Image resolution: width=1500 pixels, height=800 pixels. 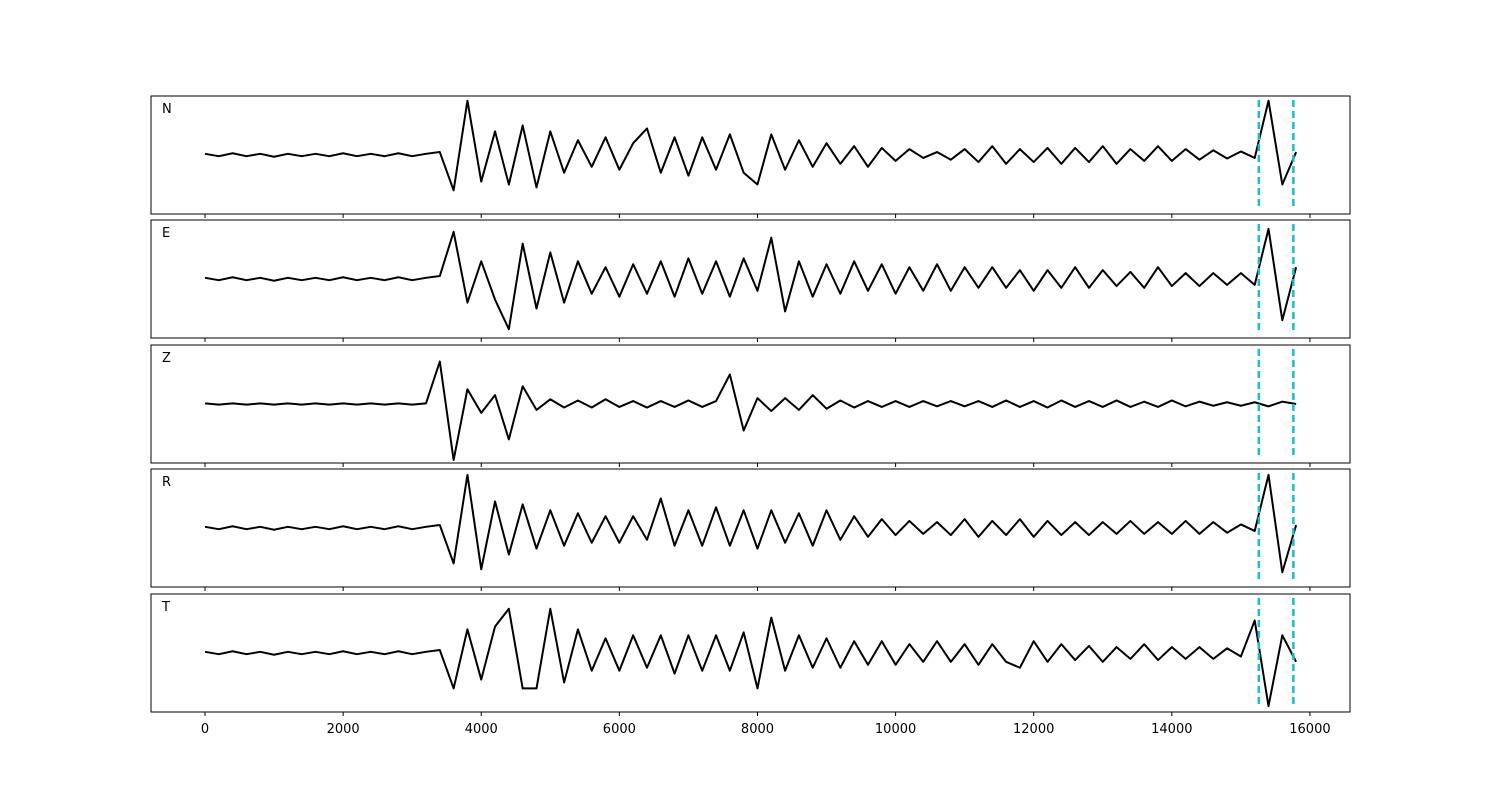 What do you see at coordinates (619, 729) in the screenshot?
I see `x-tick-label: 6000` at bounding box center [619, 729].